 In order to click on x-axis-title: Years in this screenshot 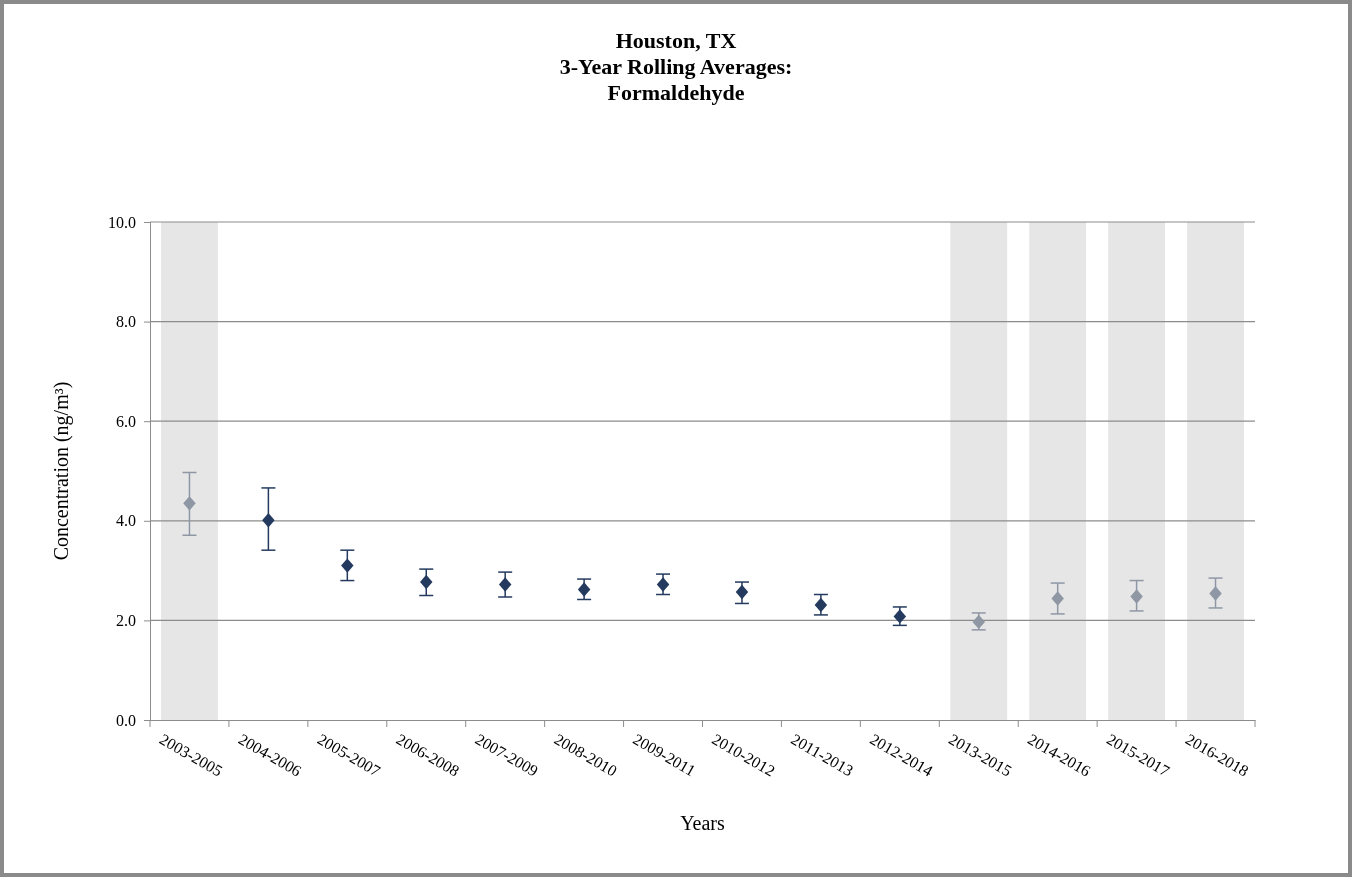, I will do `click(703, 823)`.